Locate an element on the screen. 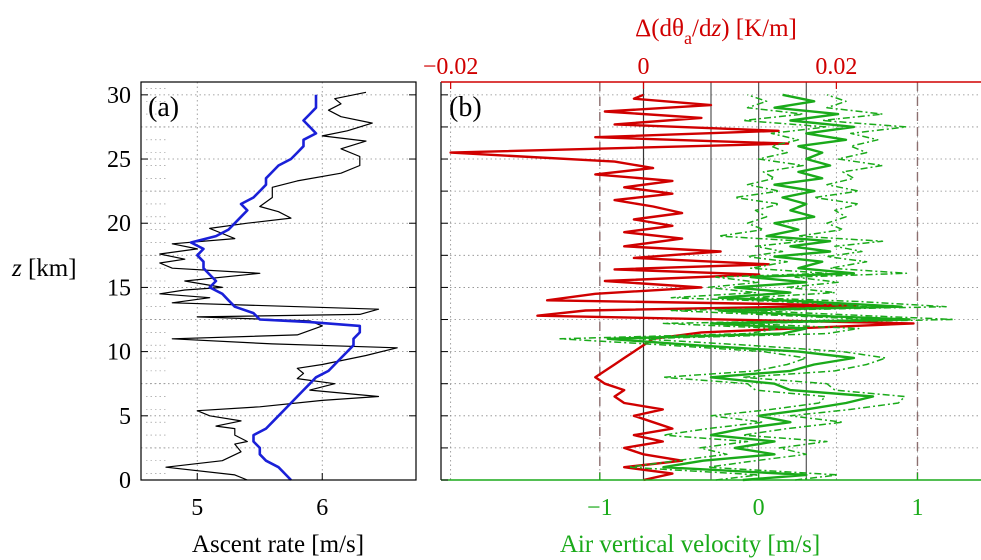 The image size is (981, 560). panel-b-top-tick-label: 0.02 is located at coordinates (836, 67).